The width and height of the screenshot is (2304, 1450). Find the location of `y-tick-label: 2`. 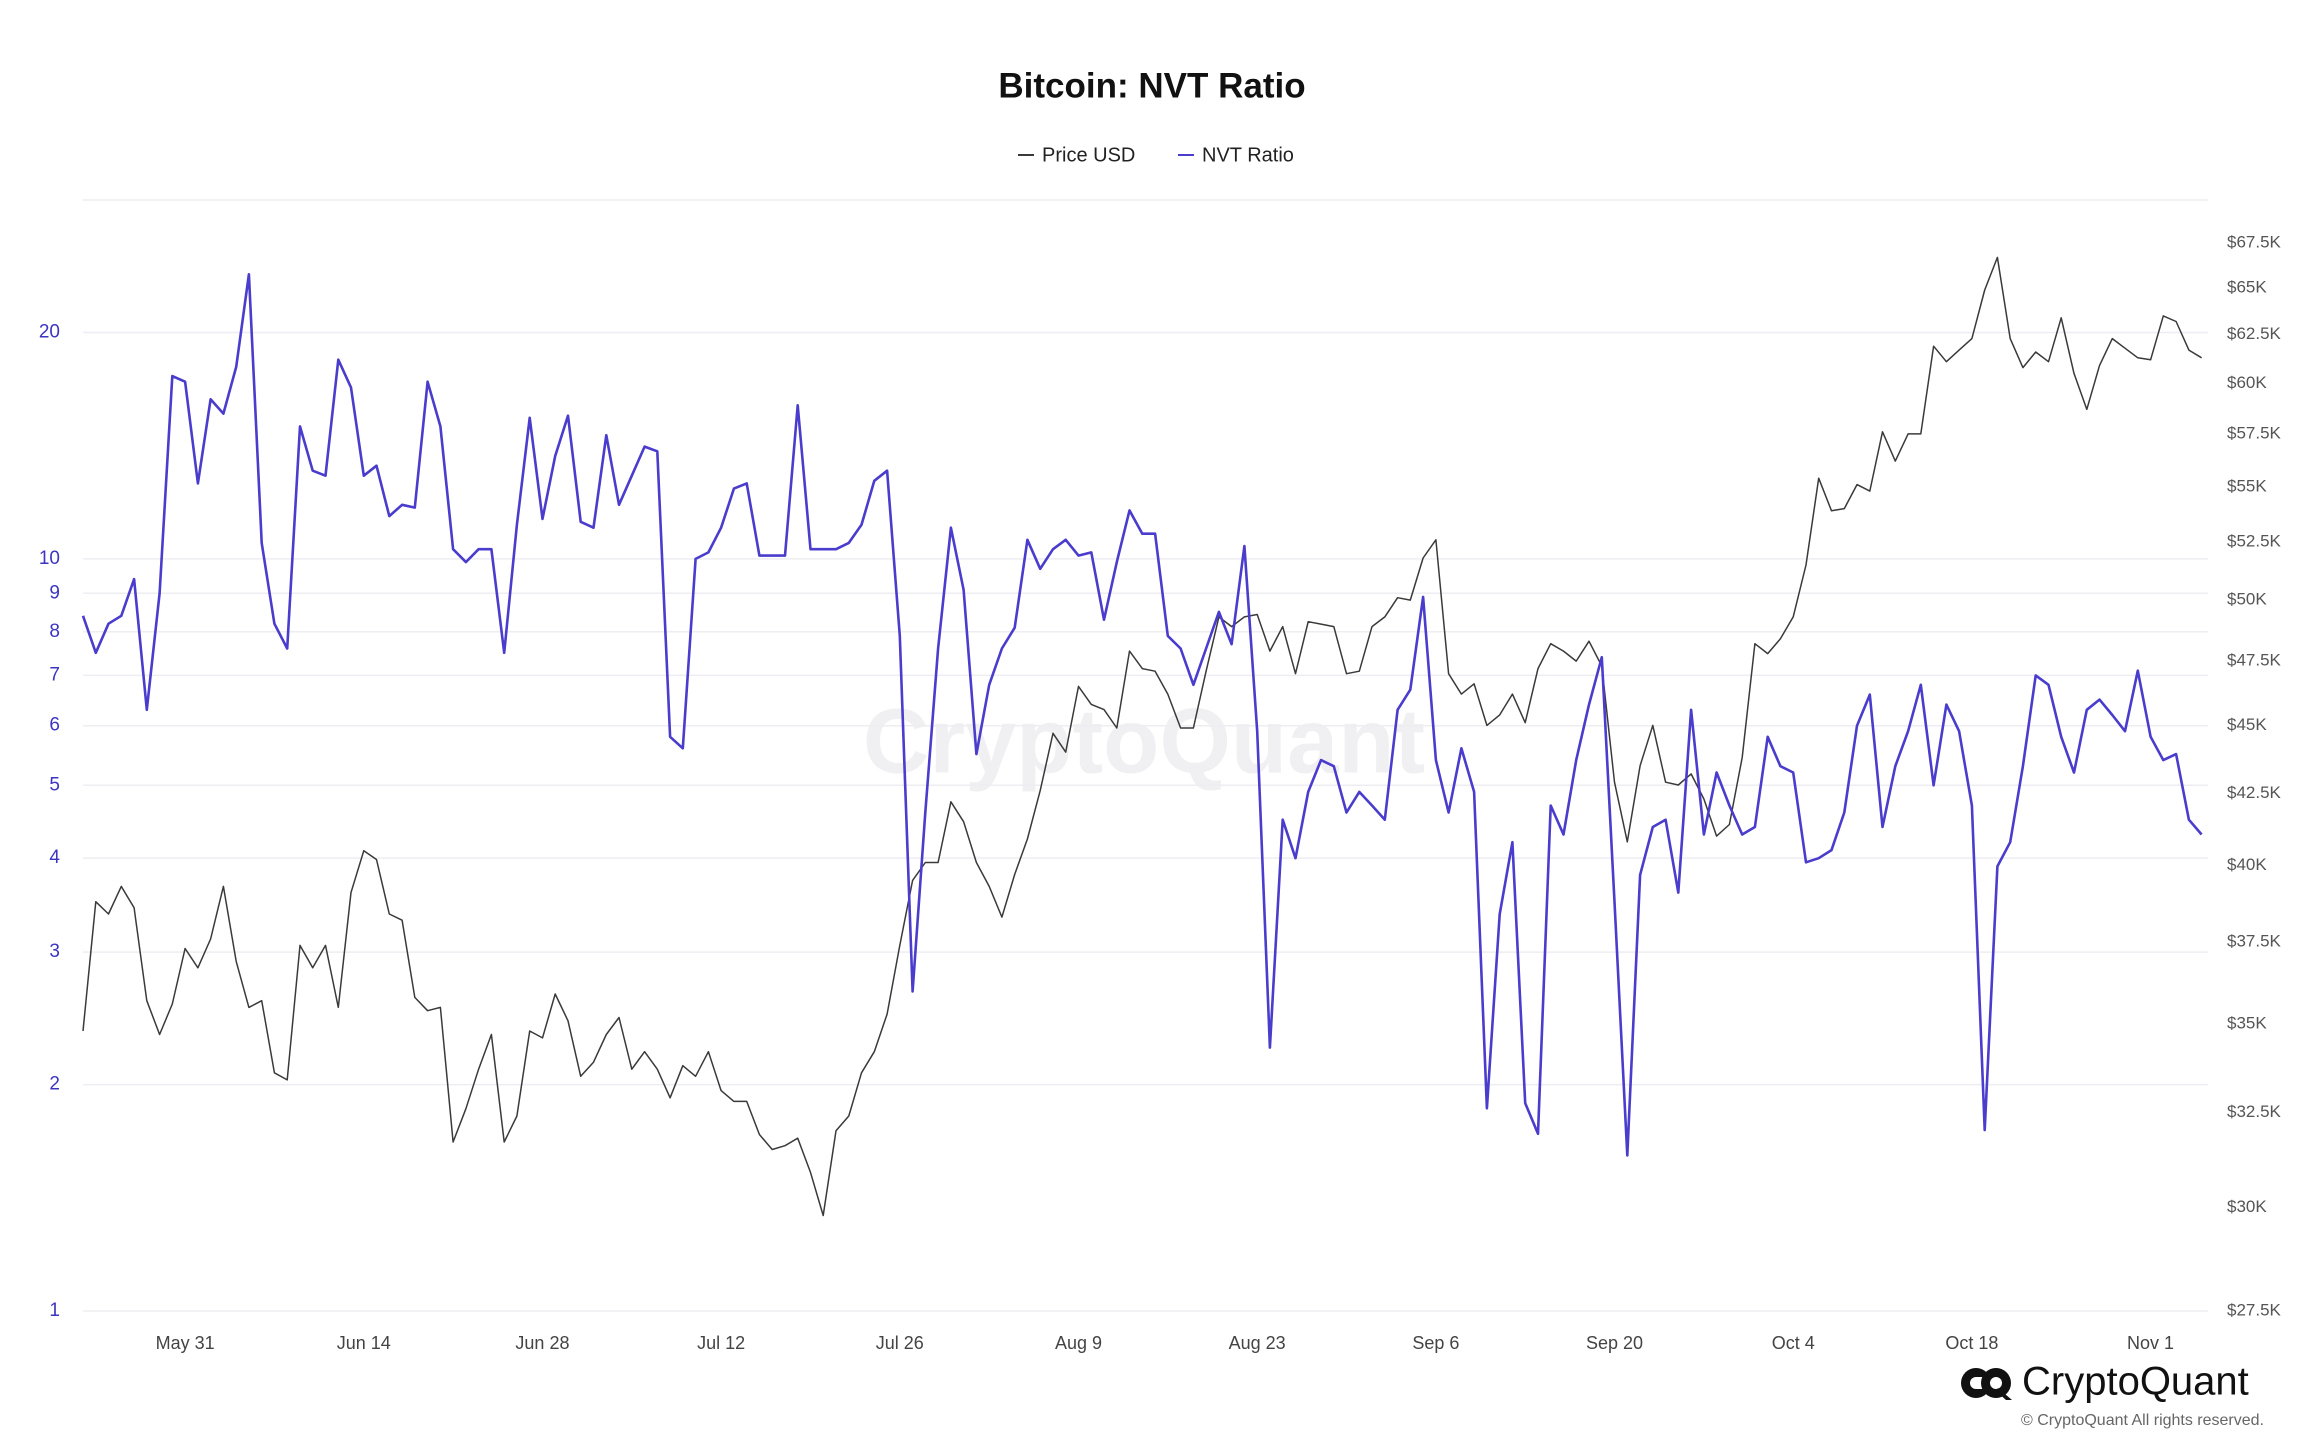

y-tick-label: 2 is located at coordinates (54, 1084).